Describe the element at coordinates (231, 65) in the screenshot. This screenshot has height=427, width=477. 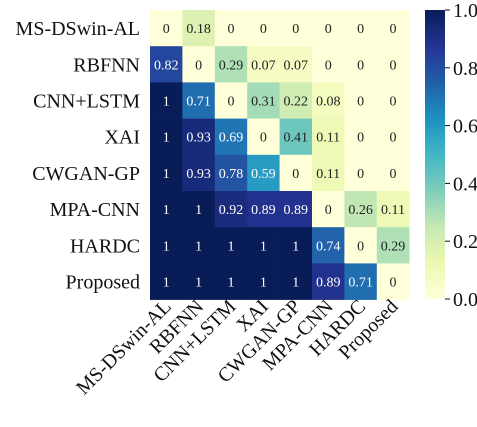
I see `cell-value-label: 0.29` at that location.